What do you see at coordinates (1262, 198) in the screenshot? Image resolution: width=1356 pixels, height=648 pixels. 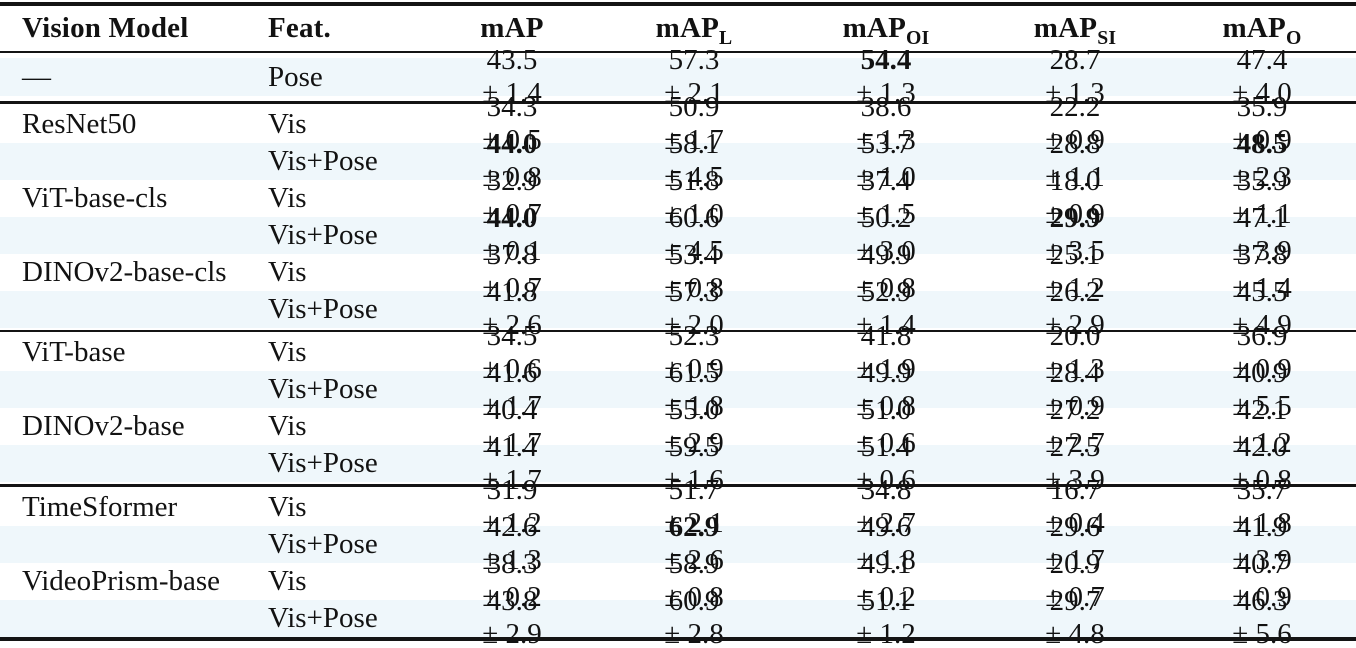 I see `metric-value-cell: 35.9 ± 1.1` at bounding box center [1262, 198].